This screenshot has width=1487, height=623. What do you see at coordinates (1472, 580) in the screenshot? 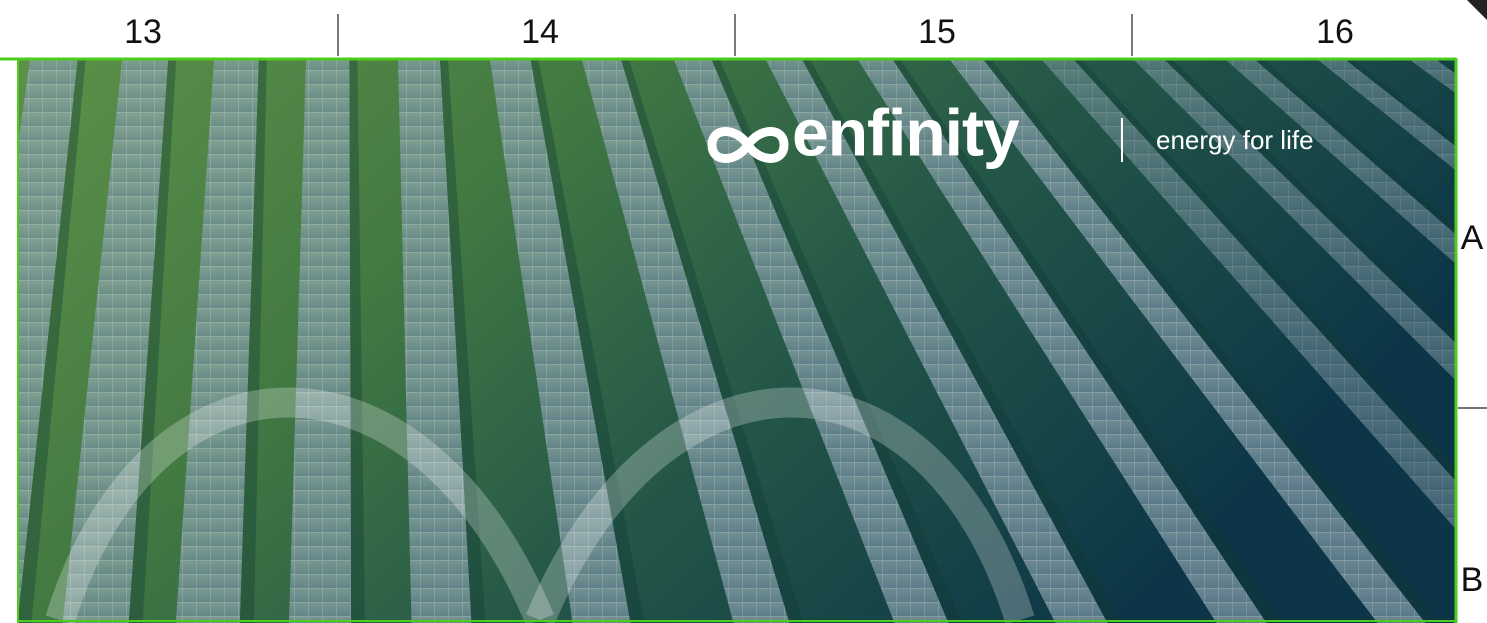
I see `row-label: B` at bounding box center [1472, 580].